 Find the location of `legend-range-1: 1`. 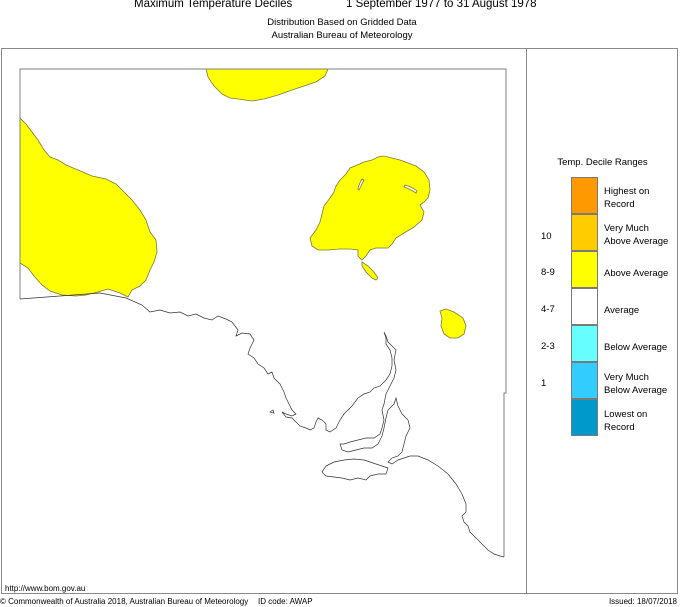

legend-range-1: 1 is located at coordinates (544, 383).